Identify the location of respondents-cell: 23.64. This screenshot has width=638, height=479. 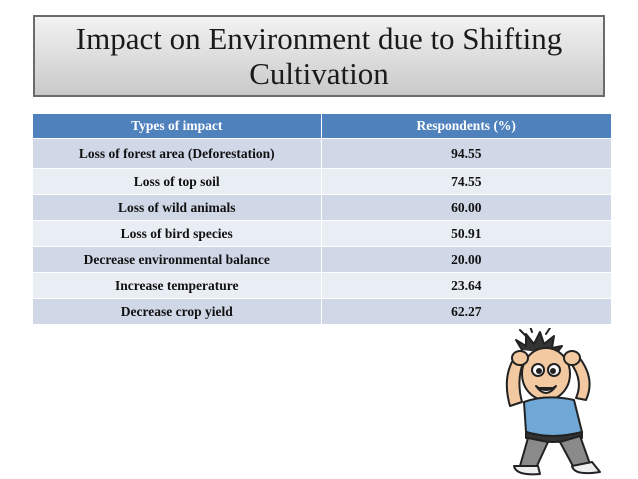
(465, 285).